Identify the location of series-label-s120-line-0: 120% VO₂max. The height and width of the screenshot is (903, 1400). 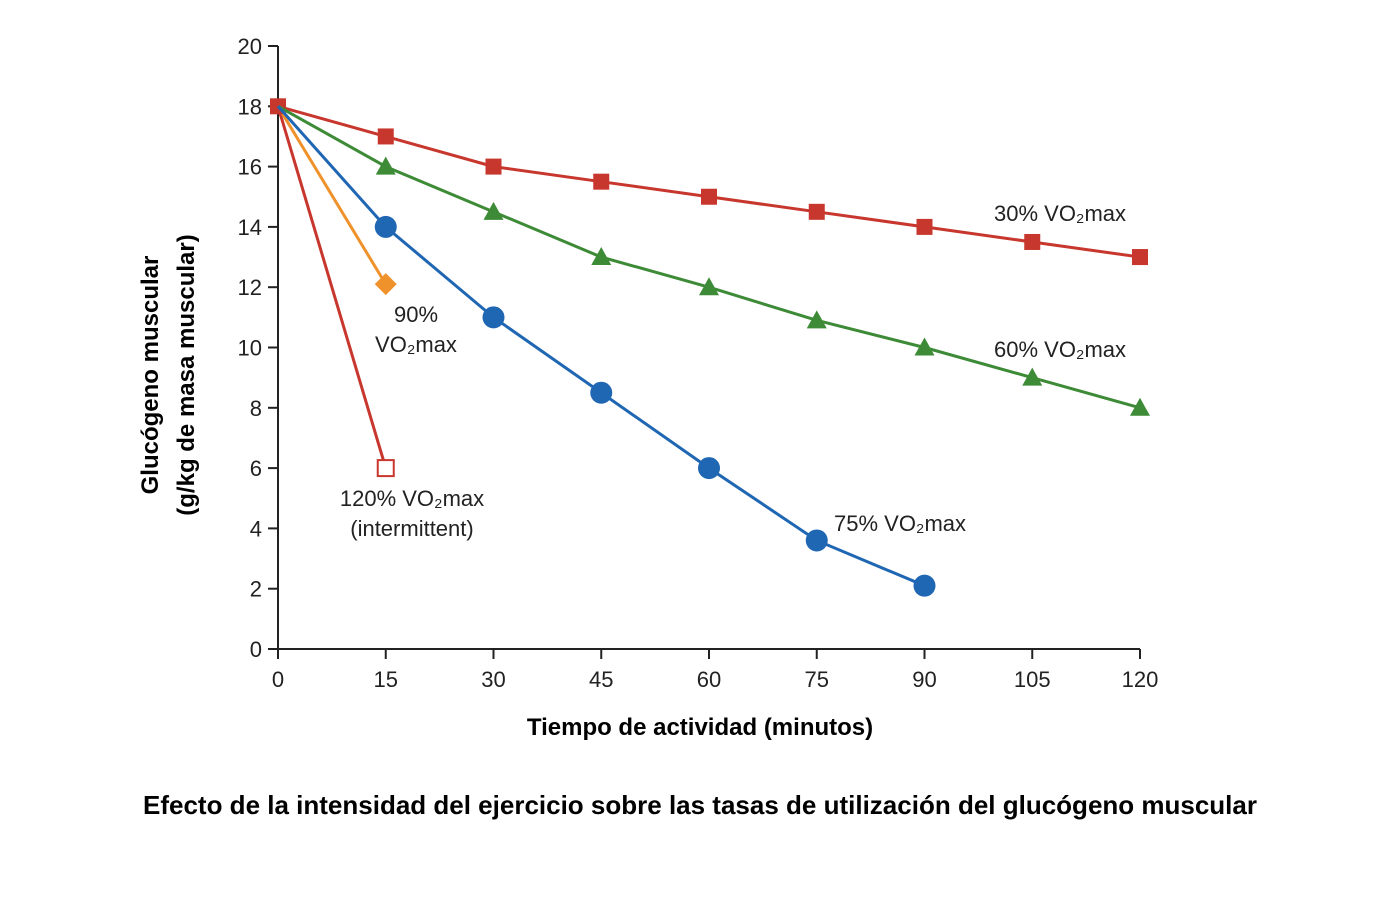
(412, 498).